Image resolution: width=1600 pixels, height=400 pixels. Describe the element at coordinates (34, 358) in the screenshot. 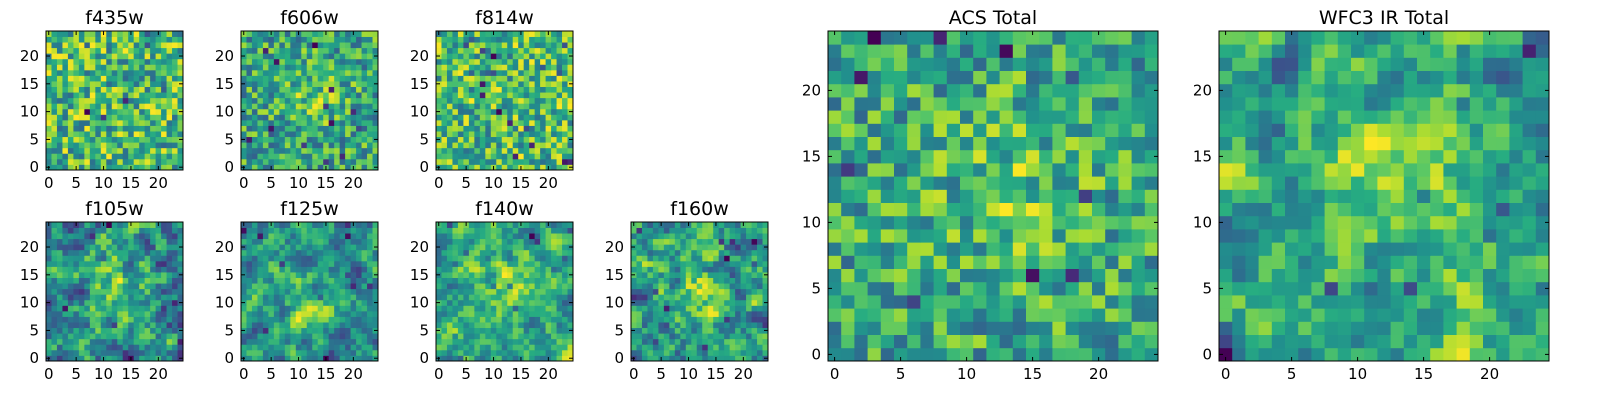

I see `y-tick-label: 0` at that location.